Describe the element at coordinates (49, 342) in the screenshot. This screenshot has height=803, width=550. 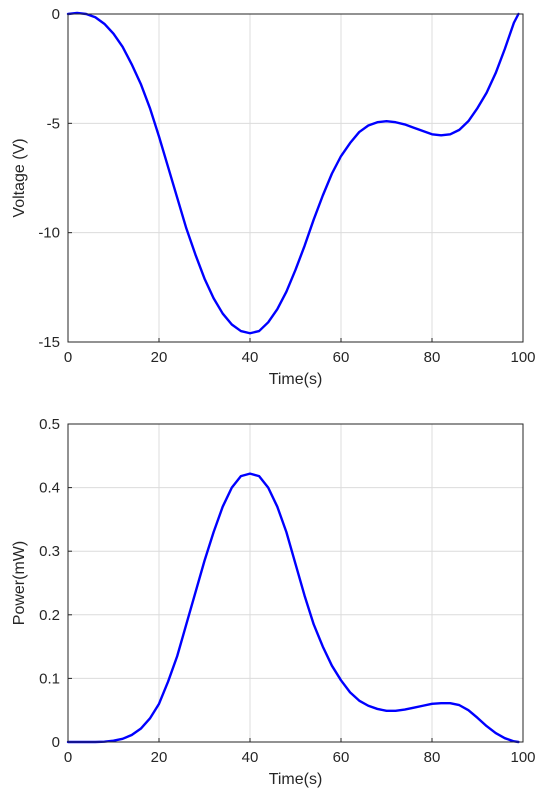
I see `voltage-y-tick-label: -15` at that location.